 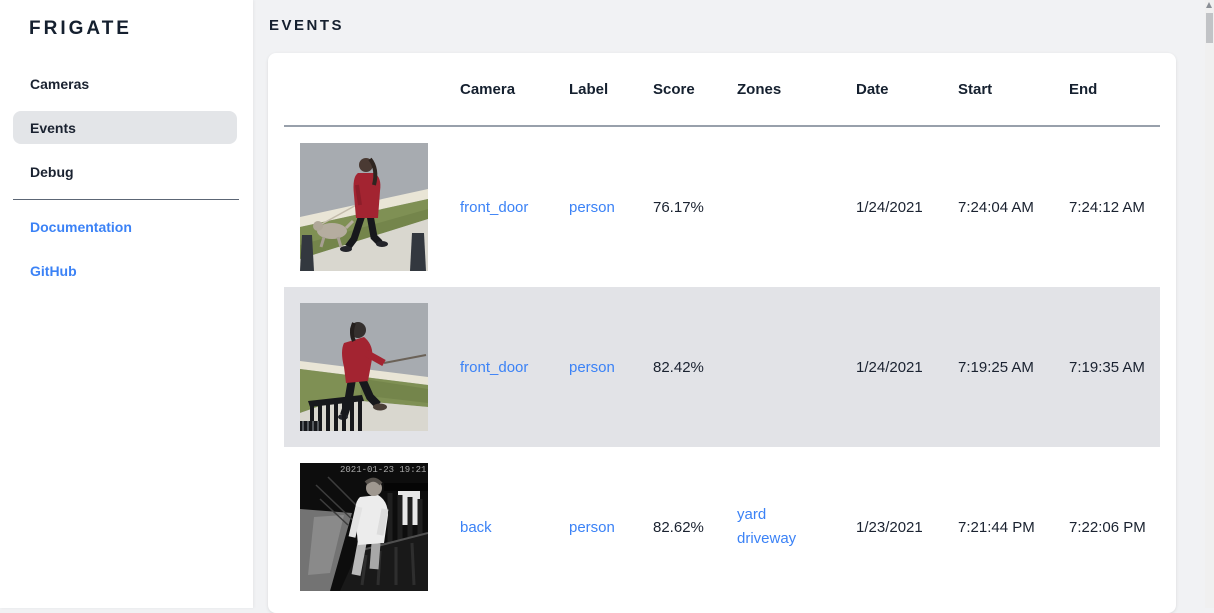 I want to click on date-cell: 1/23/2021, so click(x=889, y=527).